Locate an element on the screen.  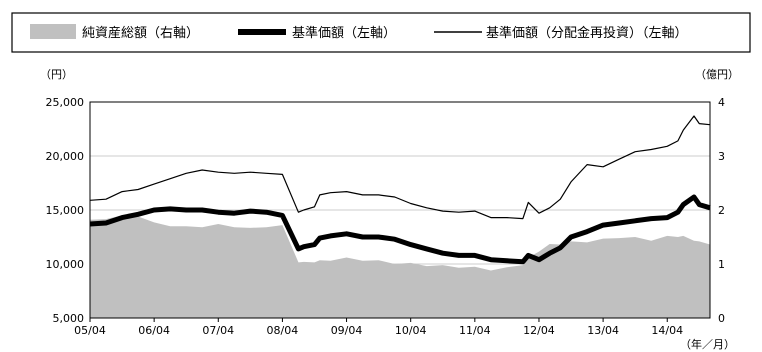
right-tick-label: 3 is located at coordinates (721, 156).